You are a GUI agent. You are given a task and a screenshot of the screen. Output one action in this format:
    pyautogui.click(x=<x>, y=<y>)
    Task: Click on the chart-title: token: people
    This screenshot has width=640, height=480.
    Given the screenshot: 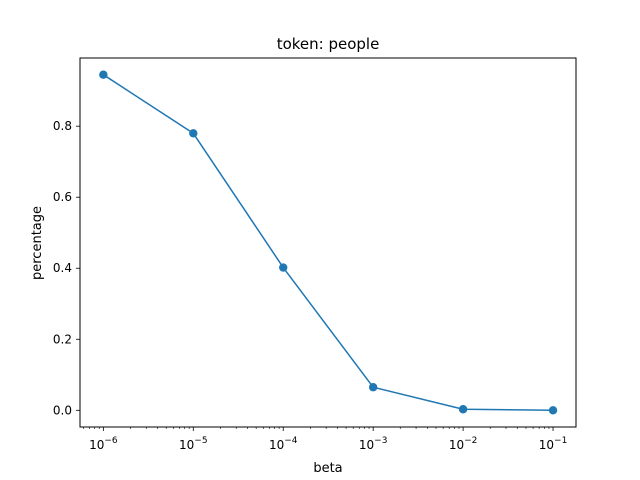 What is the action you would take?
    pyautogui.click(x=328, y=44)
    